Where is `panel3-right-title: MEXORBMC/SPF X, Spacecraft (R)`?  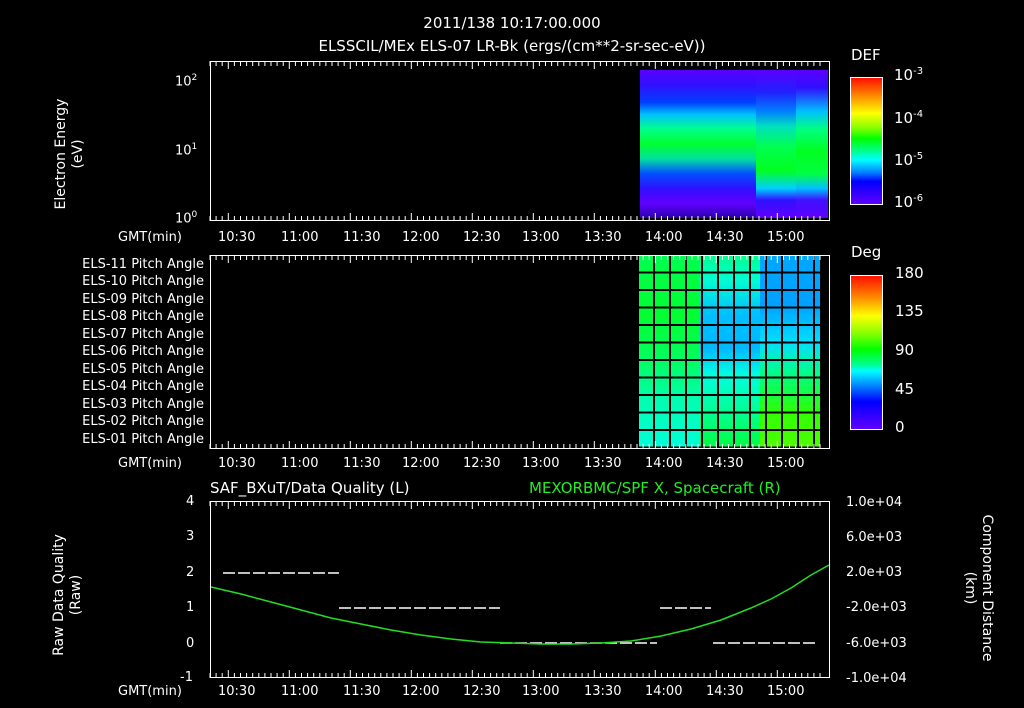 panel3-right-title: MEXORBMC/SPF X, Spacecraft (R) is located at coordinates (655, 488).